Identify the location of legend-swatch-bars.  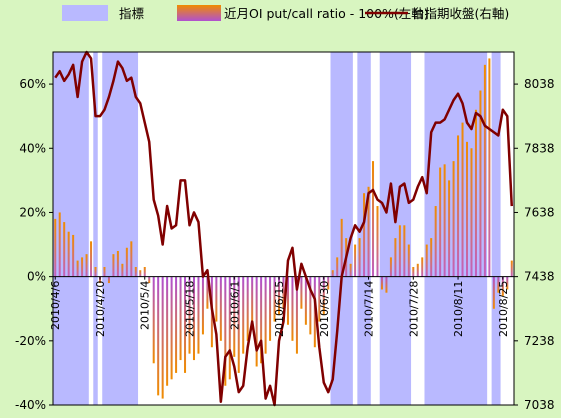
(199, 13).